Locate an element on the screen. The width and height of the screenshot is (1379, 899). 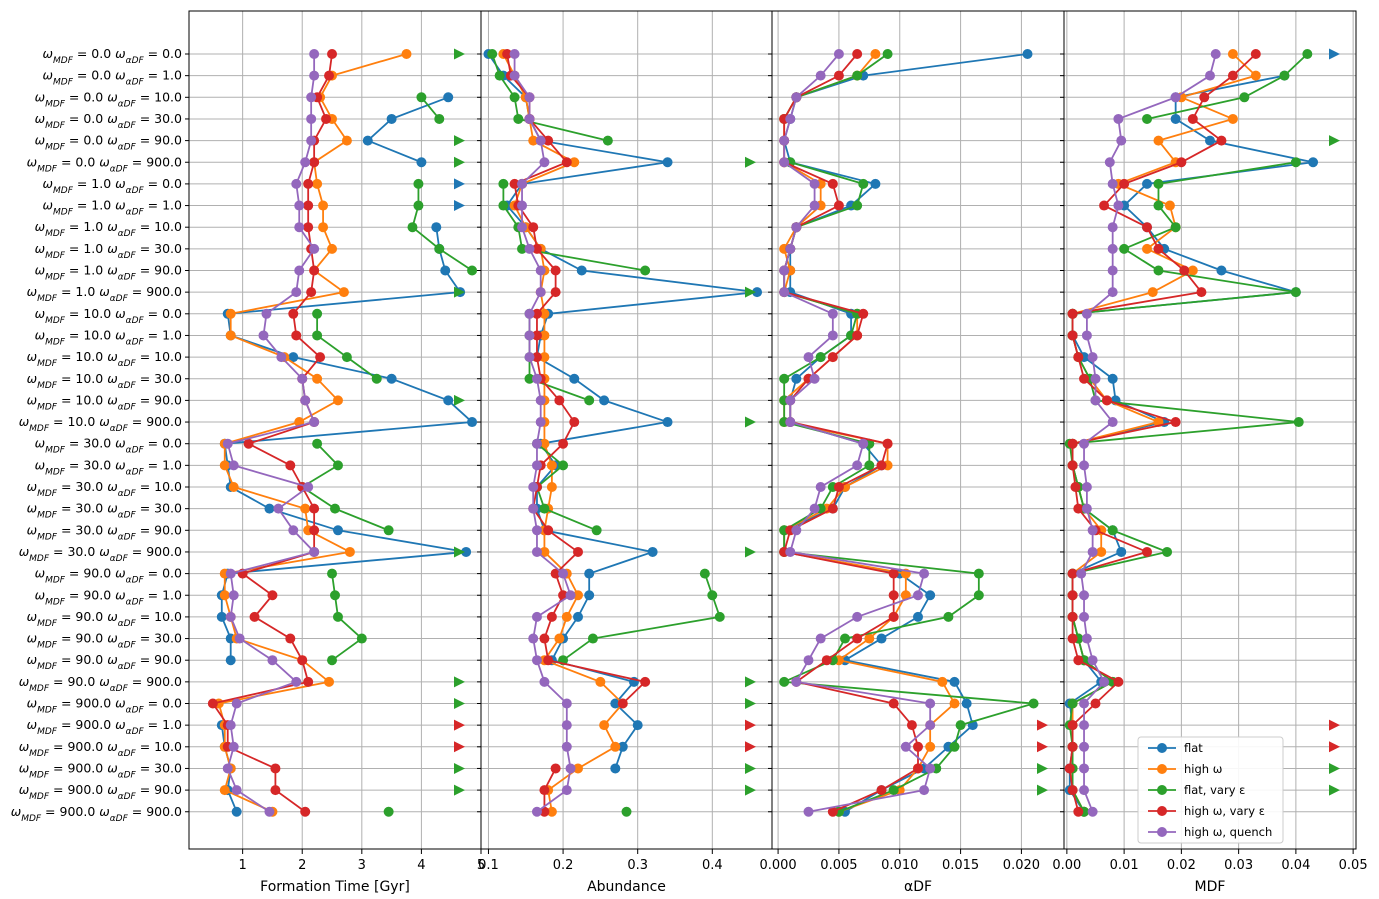
row-label: ωMDF = 900.0 ωαDF = 1.0 is located at coordinates (104, 727).